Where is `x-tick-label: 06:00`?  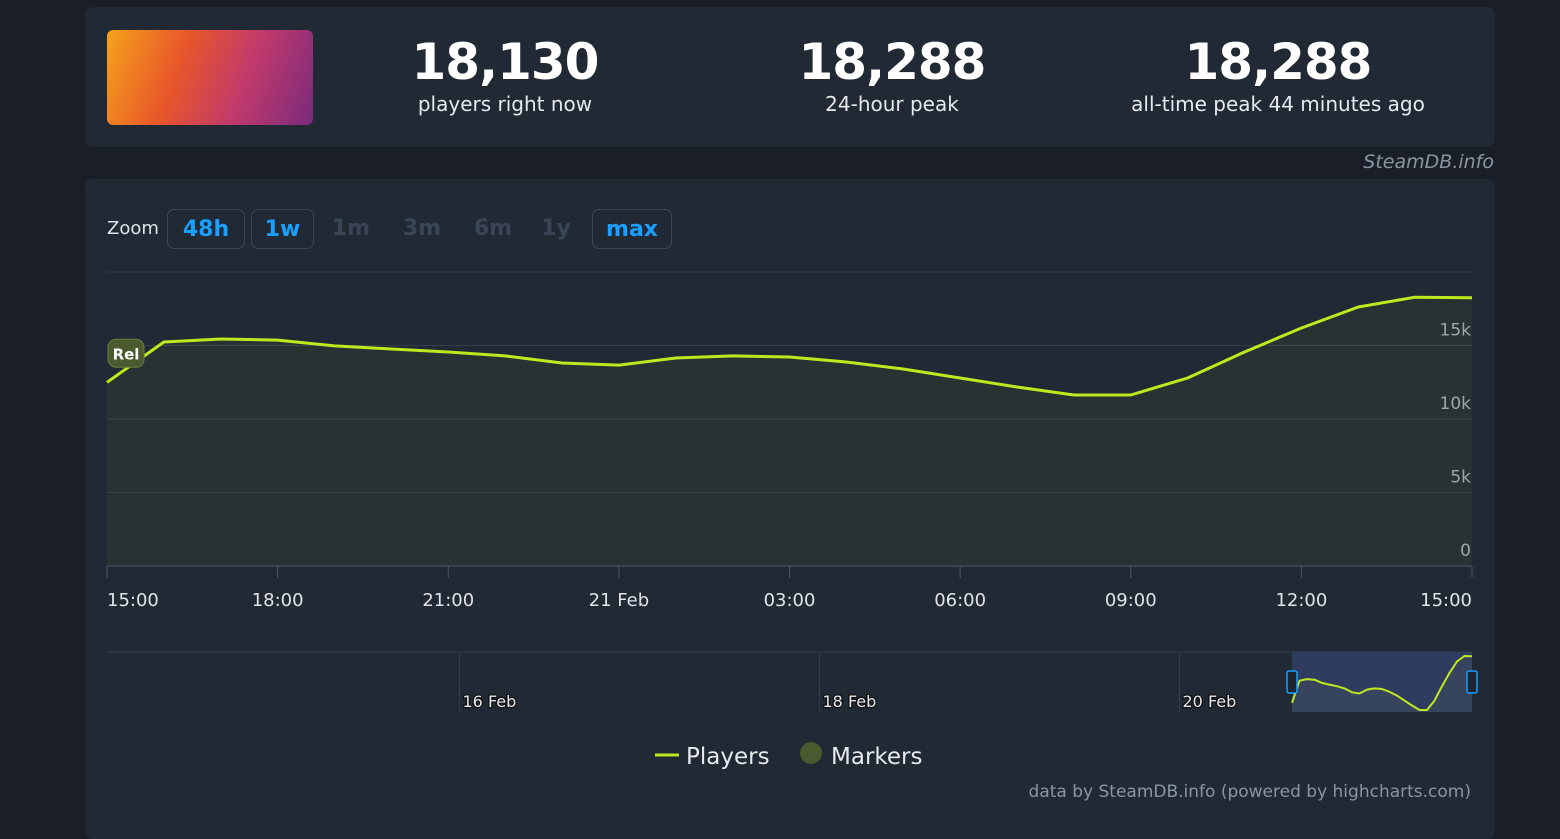
x-tick-label: 06:00 is located at coordinates (960, 600).